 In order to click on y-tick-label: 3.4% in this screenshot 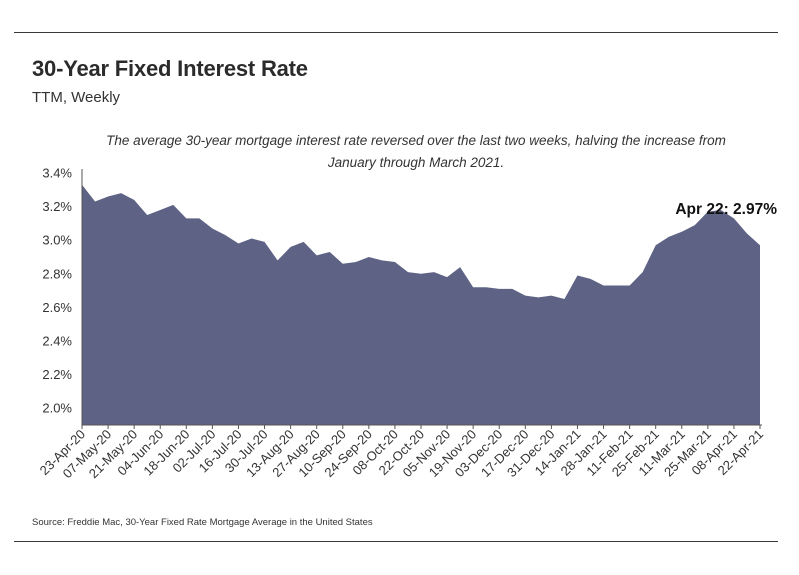, I will do `click(57, 173)`.